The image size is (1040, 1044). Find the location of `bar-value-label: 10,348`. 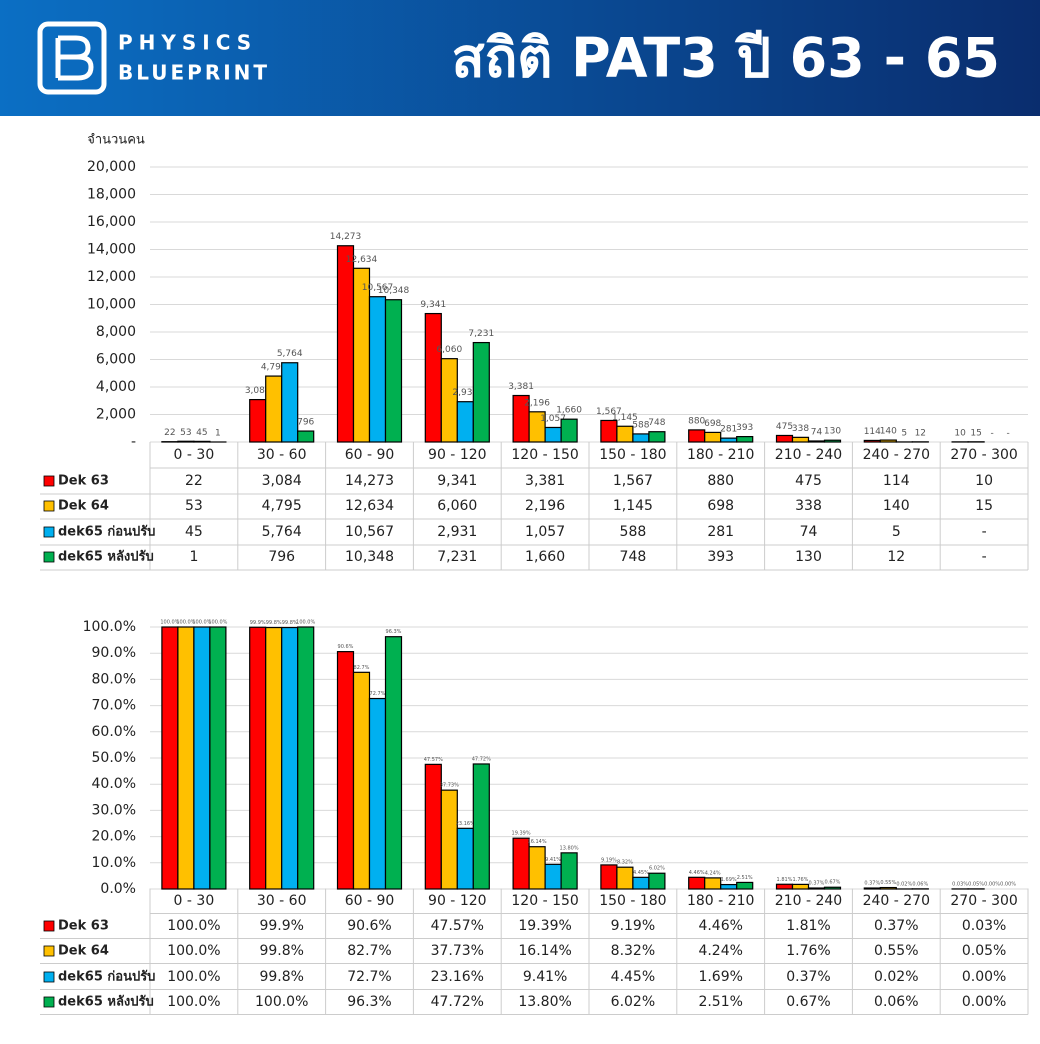

bar-value-label: 10,348 is located at coordinates (394, 291).